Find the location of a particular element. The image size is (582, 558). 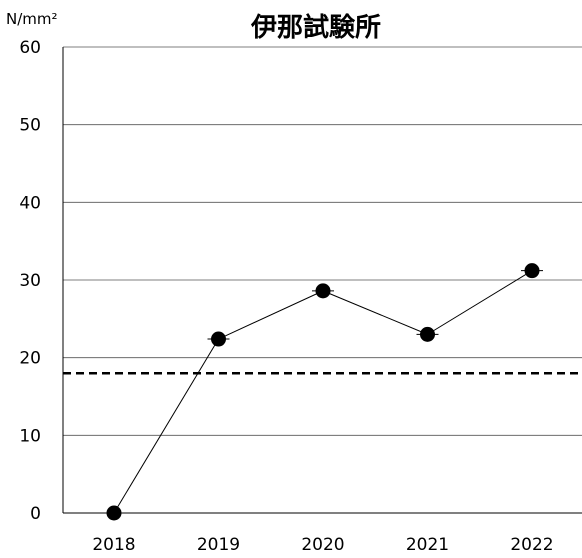

data-point-2019 is located at coordinates (218, 339).